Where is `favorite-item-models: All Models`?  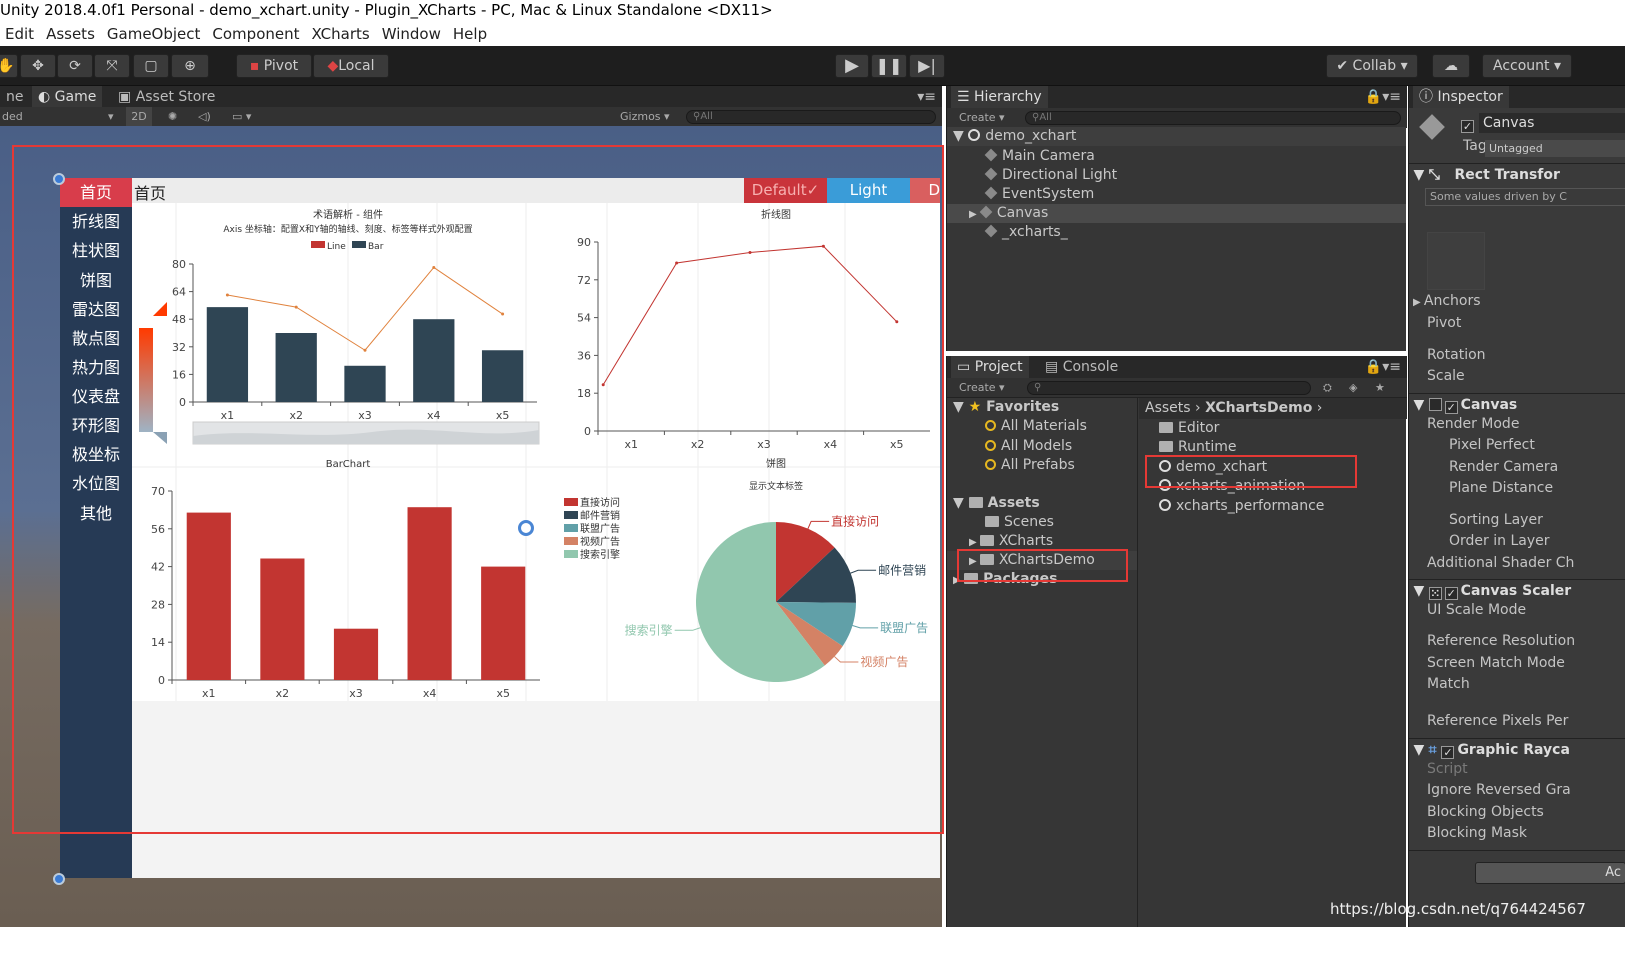
favorite-item-models: All Models is located at coordinates (1042, 446).